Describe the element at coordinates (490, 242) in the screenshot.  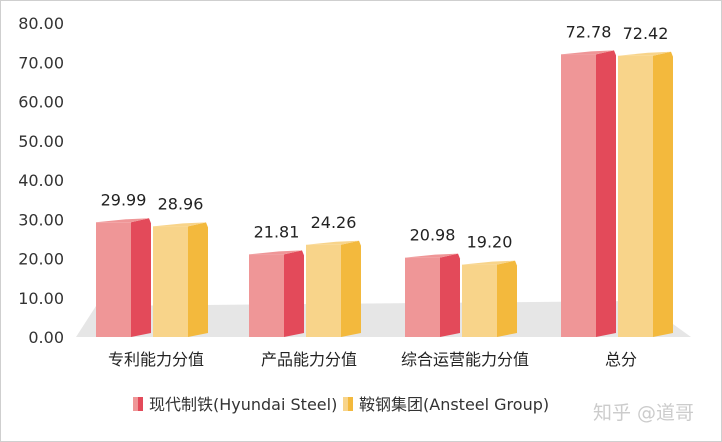
I see `data-label: 19.20` at that location.